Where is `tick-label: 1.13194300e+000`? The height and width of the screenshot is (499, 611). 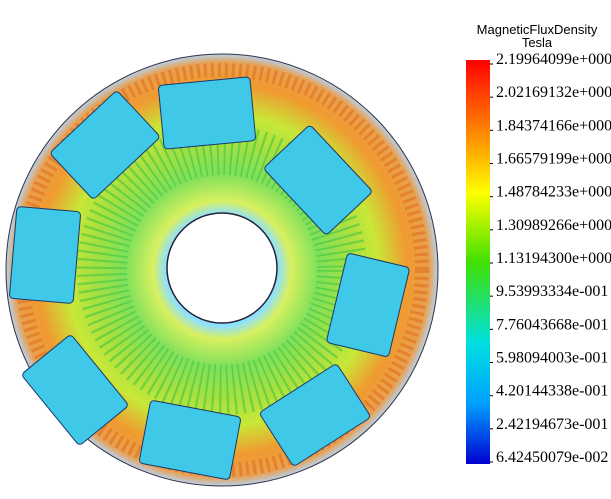 tick-label: 1.13194300e+000 is located at coordinates (553, 258).